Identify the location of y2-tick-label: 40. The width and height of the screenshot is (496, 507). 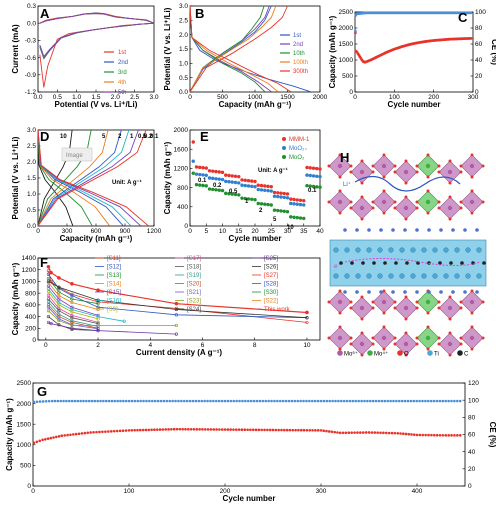
(479, 60).